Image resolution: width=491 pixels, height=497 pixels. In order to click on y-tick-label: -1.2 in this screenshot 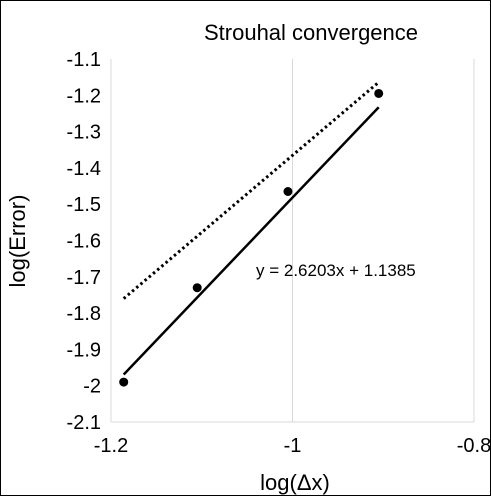, I will do `click(84, 96)`.